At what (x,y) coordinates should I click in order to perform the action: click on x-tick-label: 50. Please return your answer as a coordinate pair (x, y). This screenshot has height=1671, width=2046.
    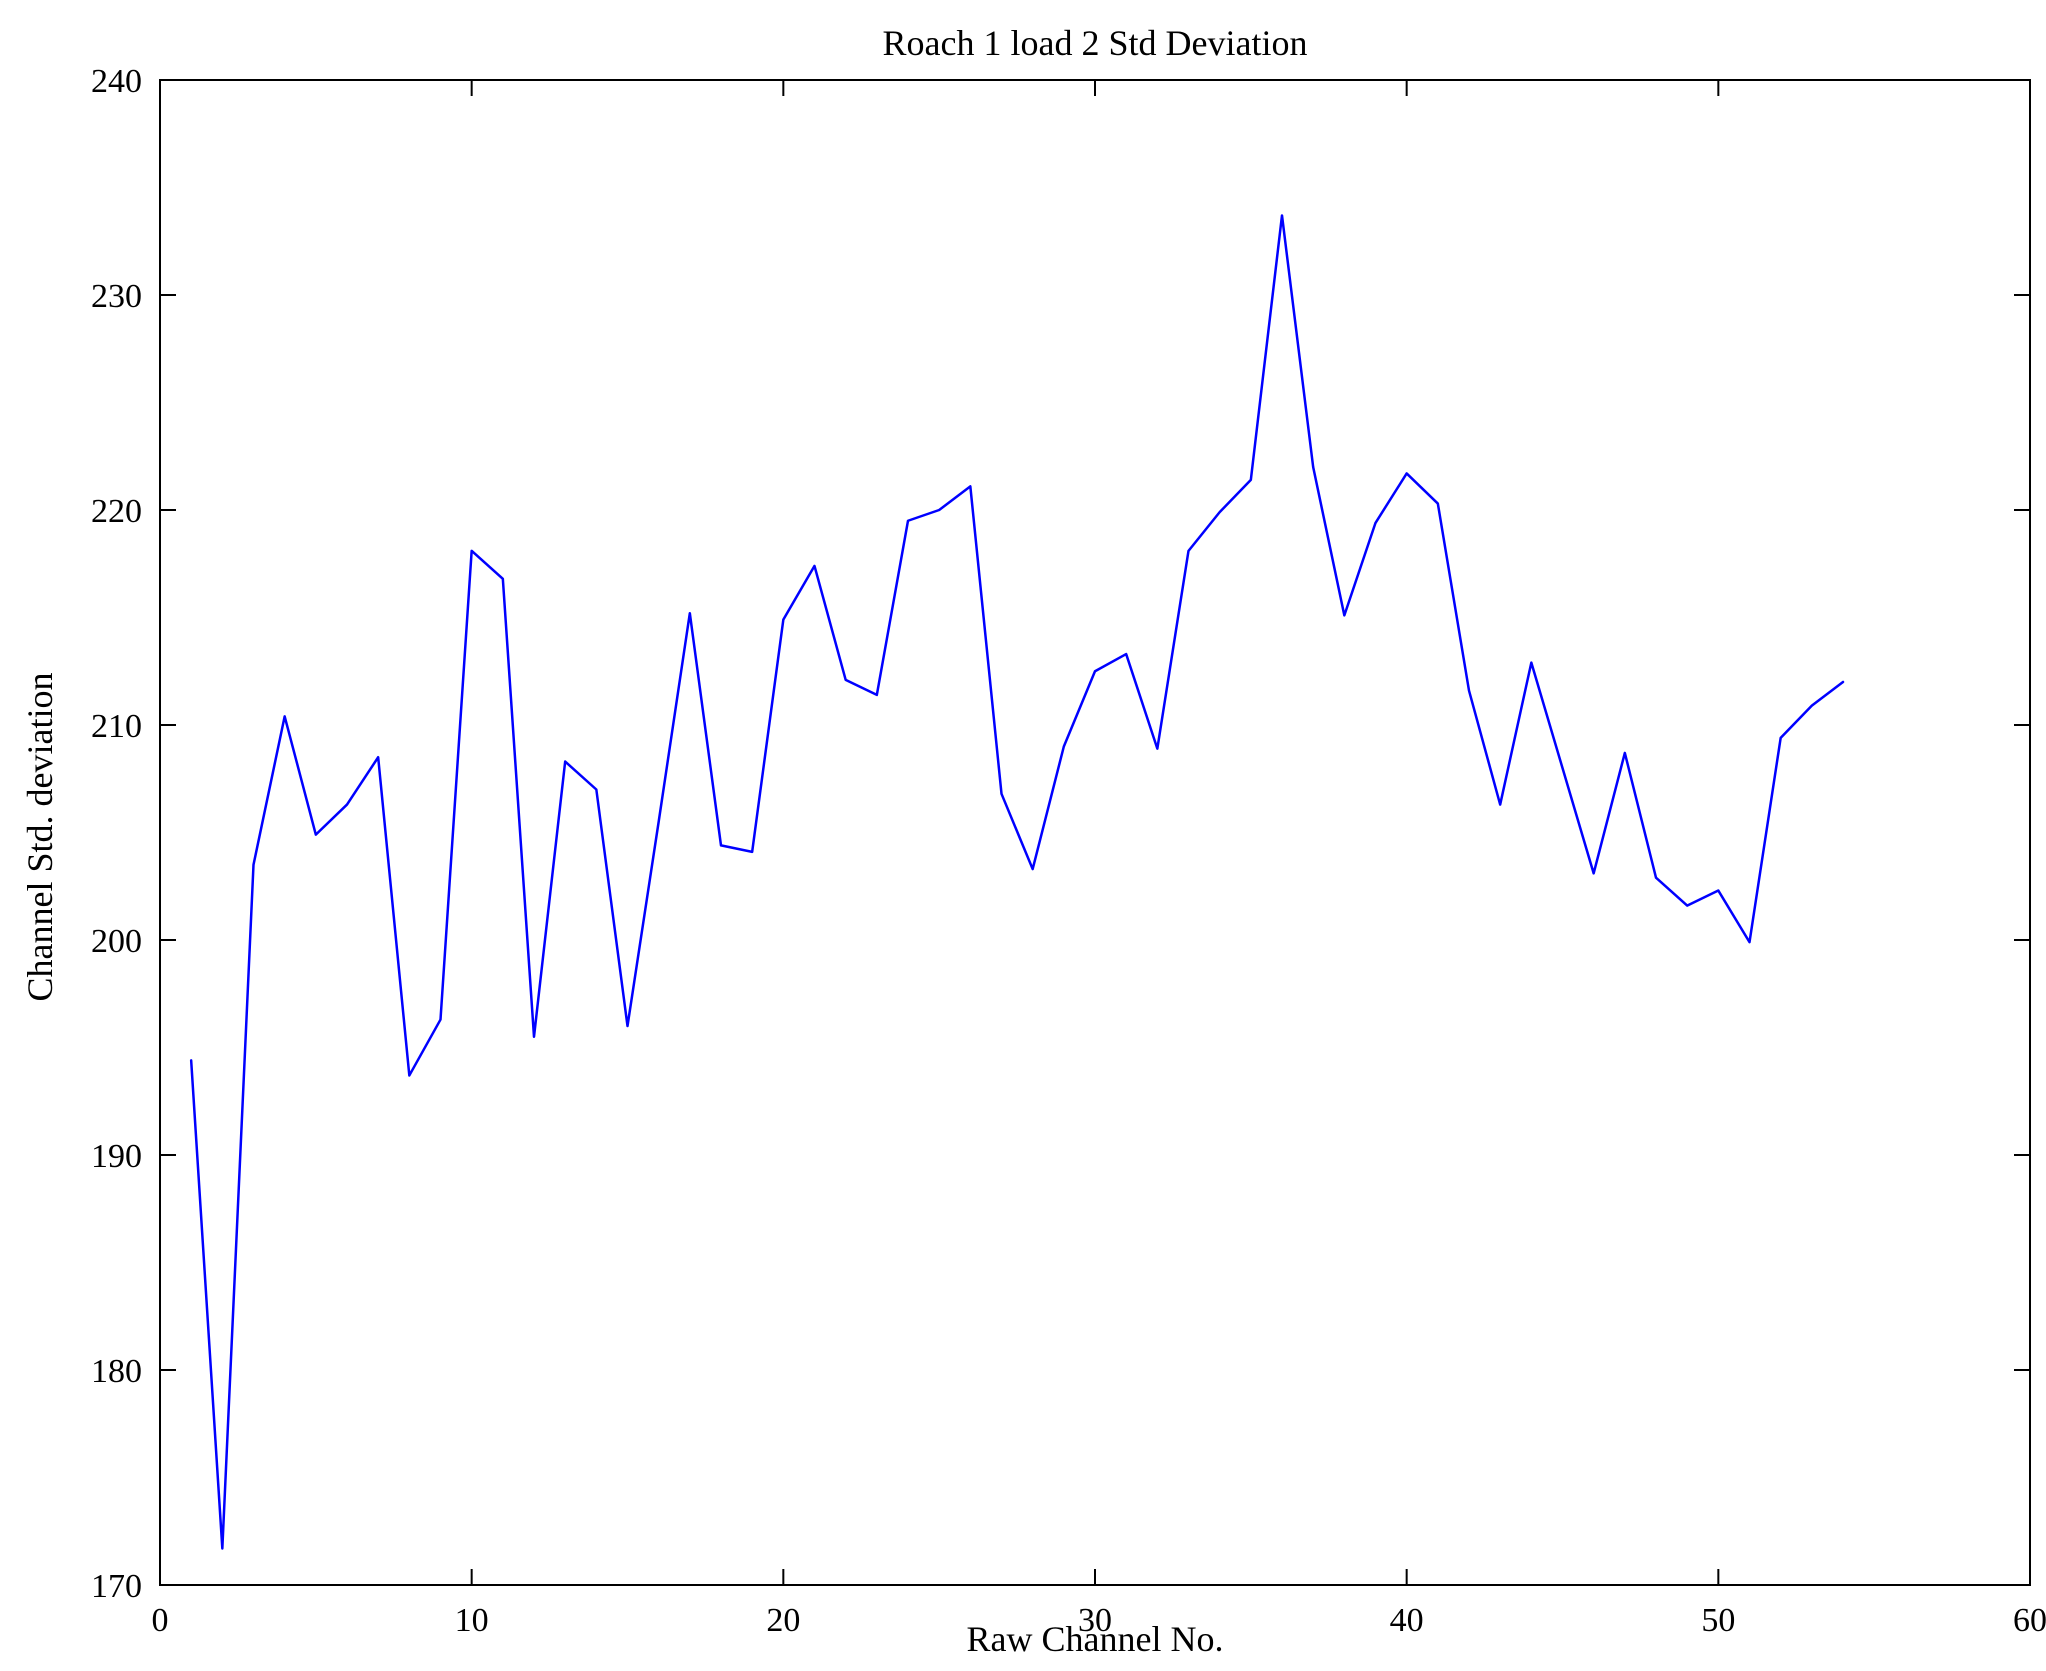
    Looking at the image, I should click on (1718, 1620).